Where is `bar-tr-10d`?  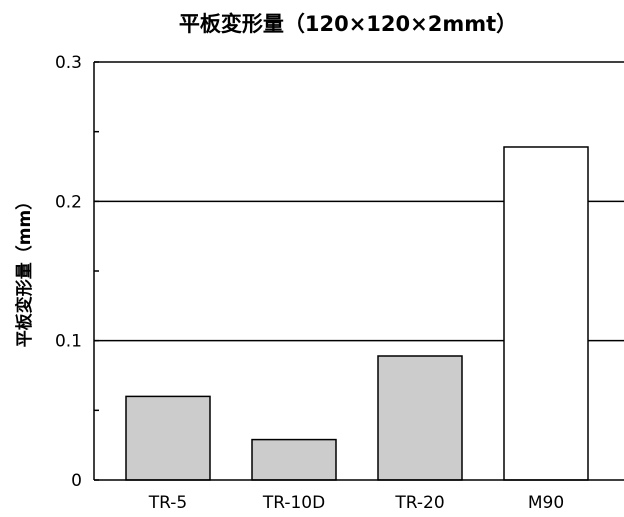
bar-tr-10d is located at coordinates (294, 459).